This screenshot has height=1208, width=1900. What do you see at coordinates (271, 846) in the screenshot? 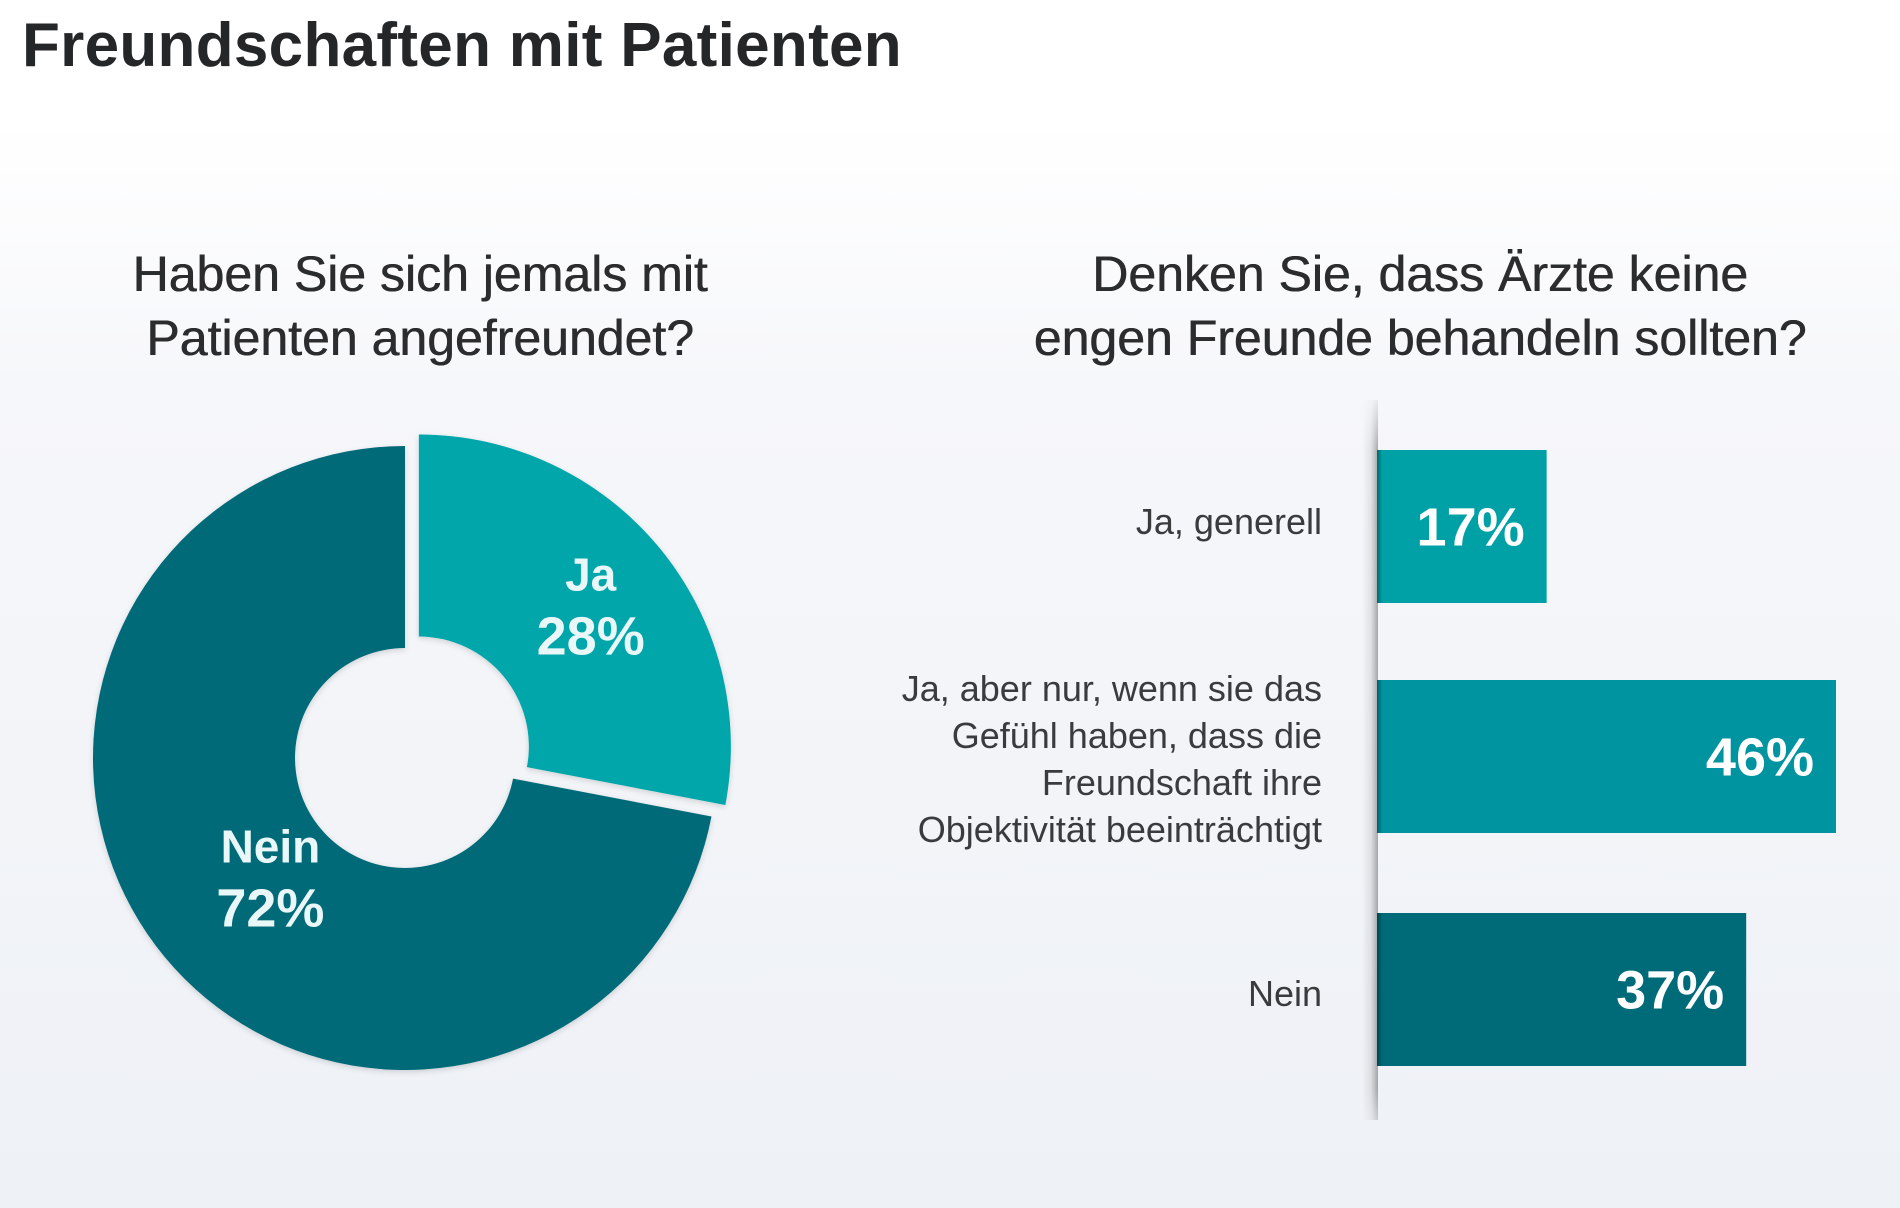
I see `donut-label-nein: Nein` at bounding box center [271, 846].